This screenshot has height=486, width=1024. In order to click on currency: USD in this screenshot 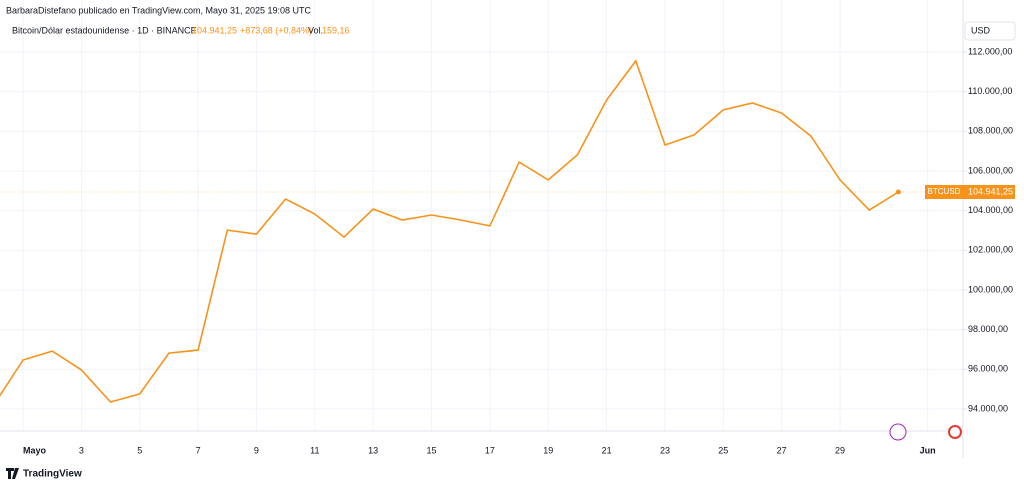, I will do `click(981, 30)`.